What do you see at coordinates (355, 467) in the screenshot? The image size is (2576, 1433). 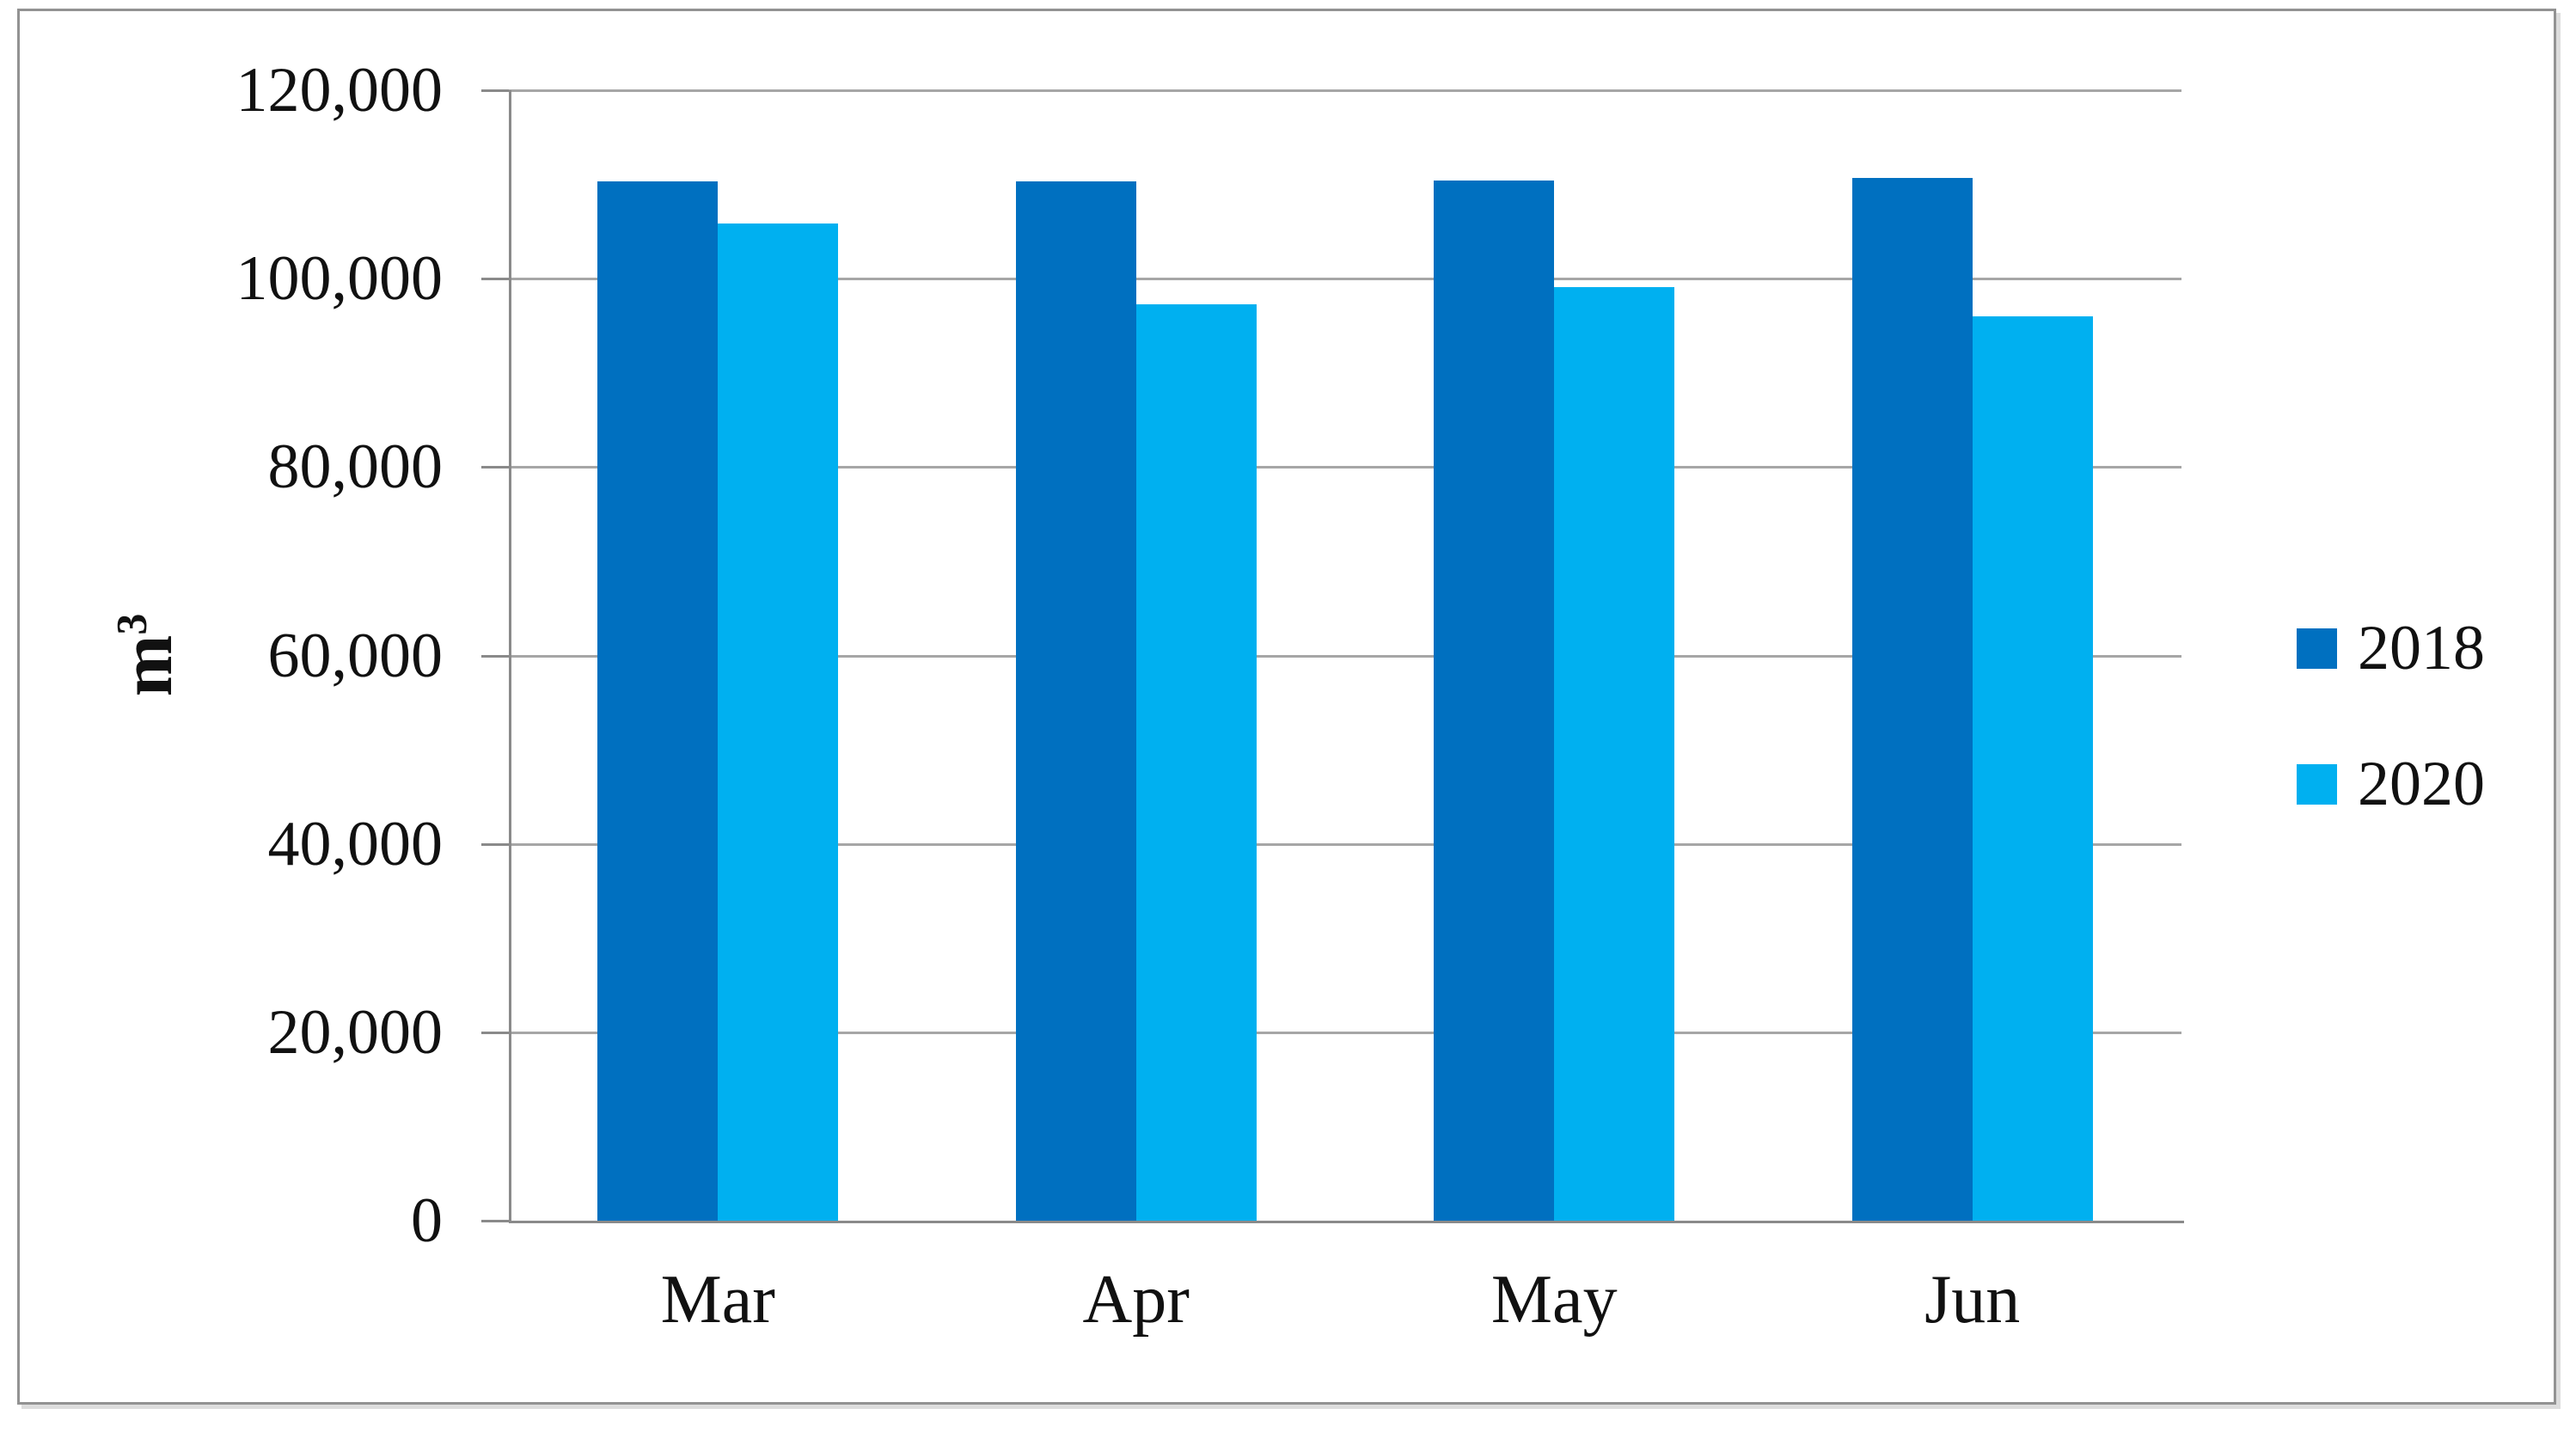 I see `y-tick-label: 80,000` at bounding box center [355, 467].